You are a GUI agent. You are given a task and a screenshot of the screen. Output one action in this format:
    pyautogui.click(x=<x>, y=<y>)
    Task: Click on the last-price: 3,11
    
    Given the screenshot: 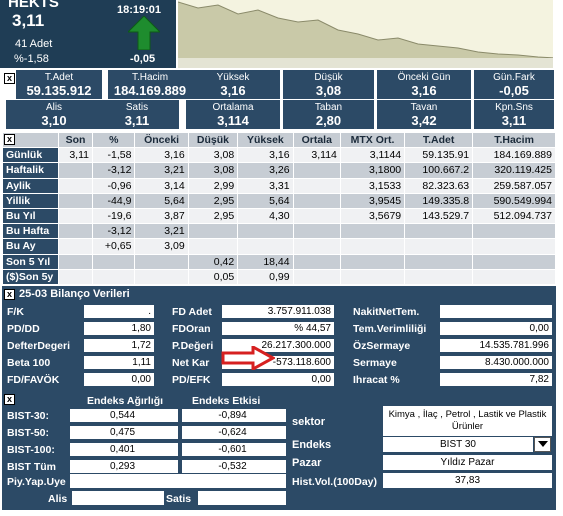 What is the action you would take?
    pyautogui.click(x=28, y=20)
    